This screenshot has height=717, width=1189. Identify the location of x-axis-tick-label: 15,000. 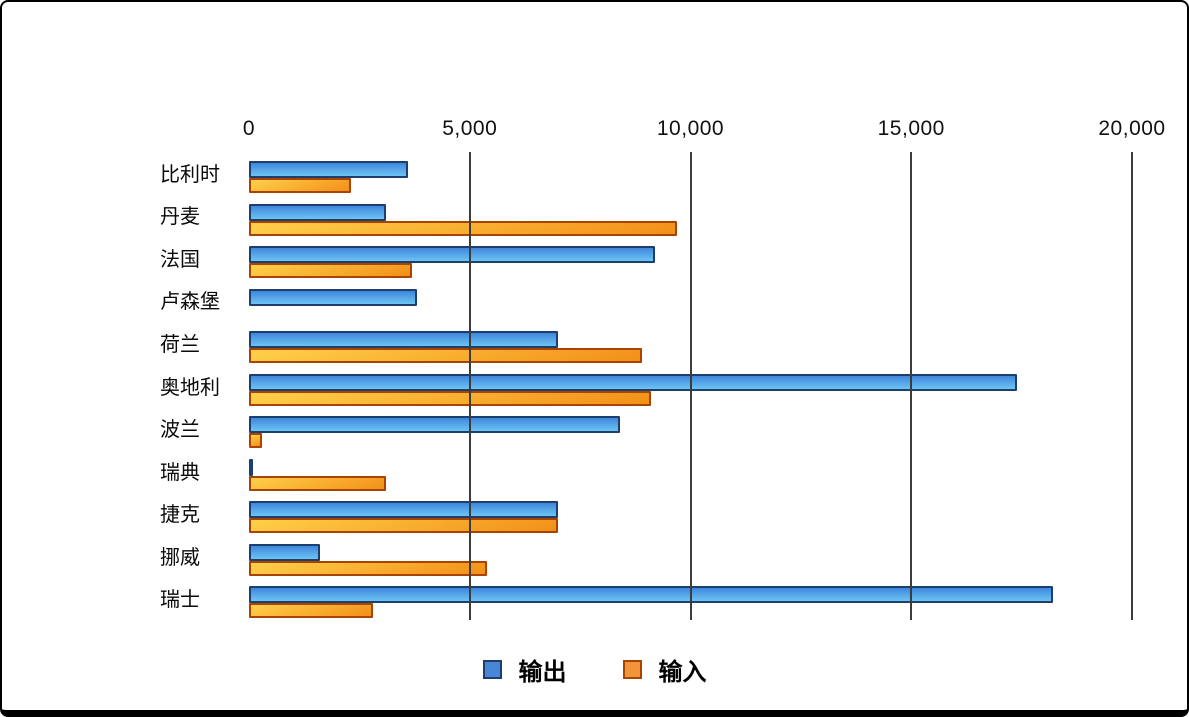
(911, 128).